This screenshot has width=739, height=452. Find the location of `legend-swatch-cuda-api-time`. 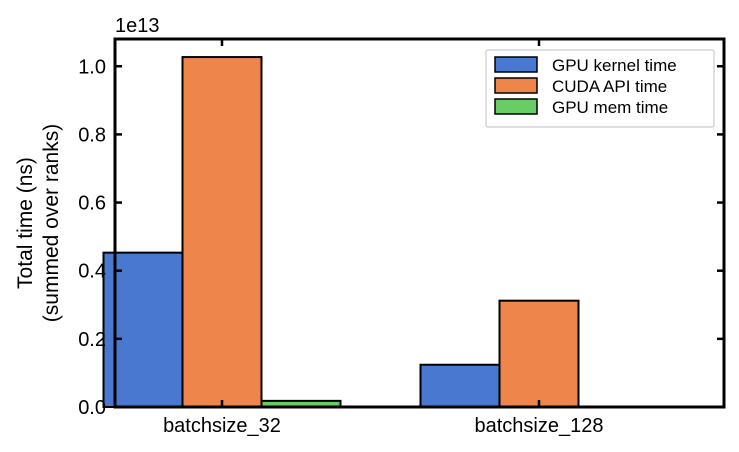

legend-swatch-cuda-api-time is located at coordinates (516, 85).